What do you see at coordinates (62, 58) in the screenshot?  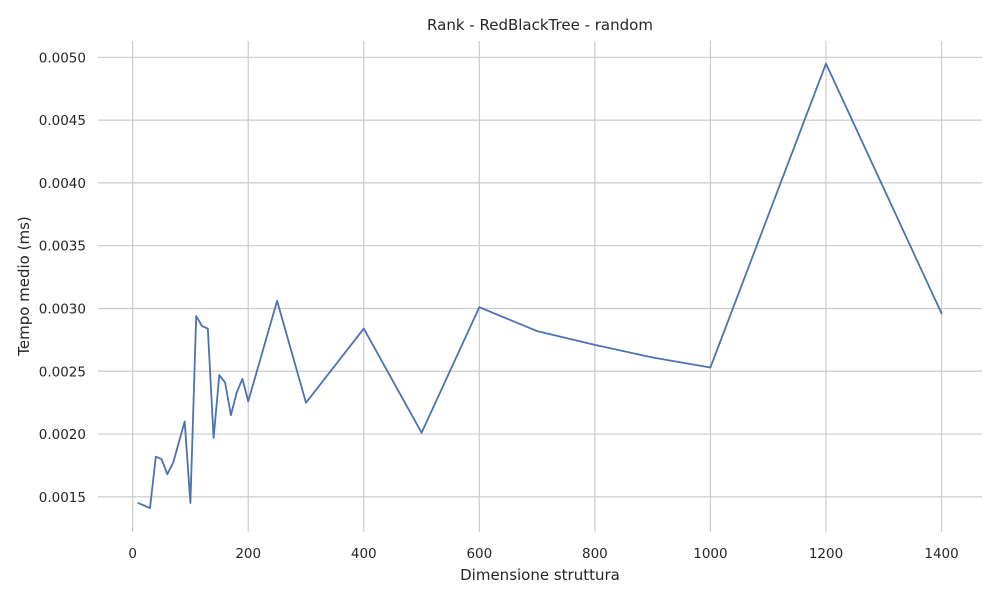 I see `y-tick-label: 0.0050` at bounding box center [62, 58].